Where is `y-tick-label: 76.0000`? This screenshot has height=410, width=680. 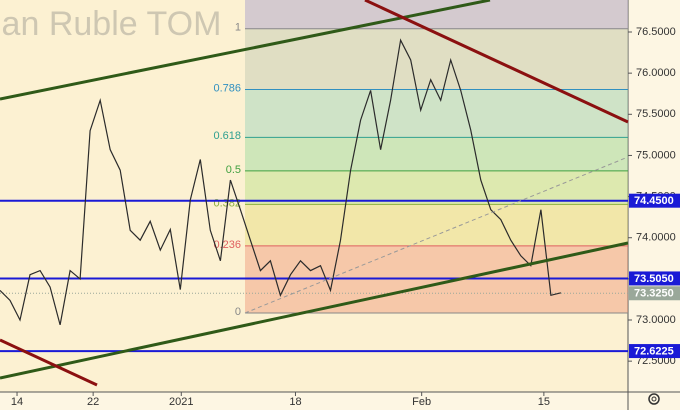 y-tick-label: 76.0000 is located at coordinates (656, 73).